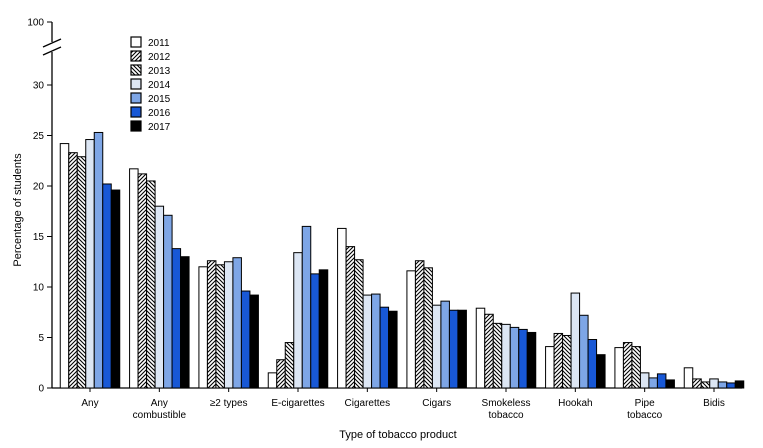  Describe the element at coordinates (39, 237) in the screenshot. I see `y-tick-label: 15` at that location.